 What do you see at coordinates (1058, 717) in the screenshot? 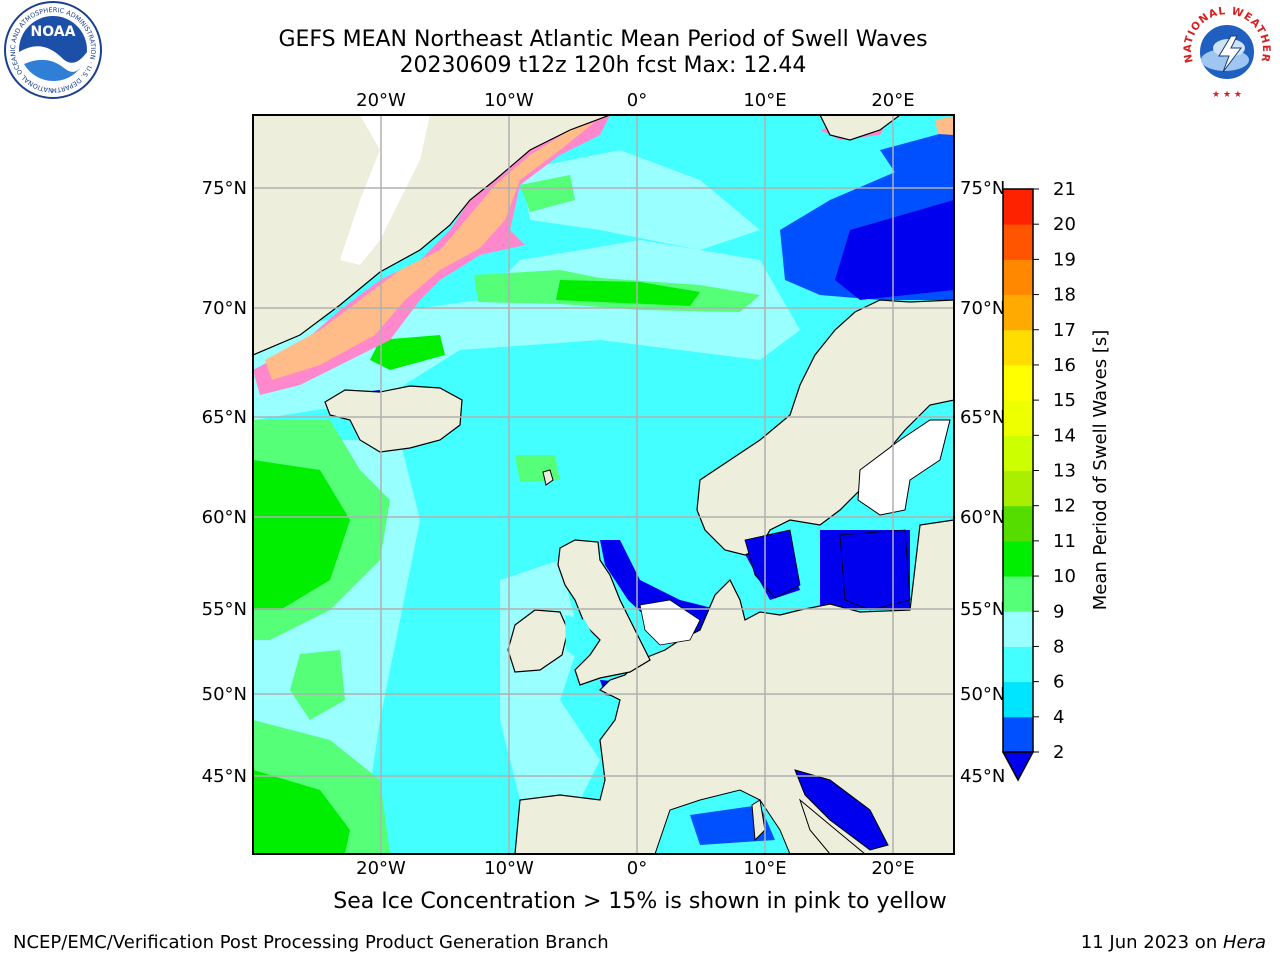
I see `colorbar-tick-label: 4` at bounding box center [1058, 717].